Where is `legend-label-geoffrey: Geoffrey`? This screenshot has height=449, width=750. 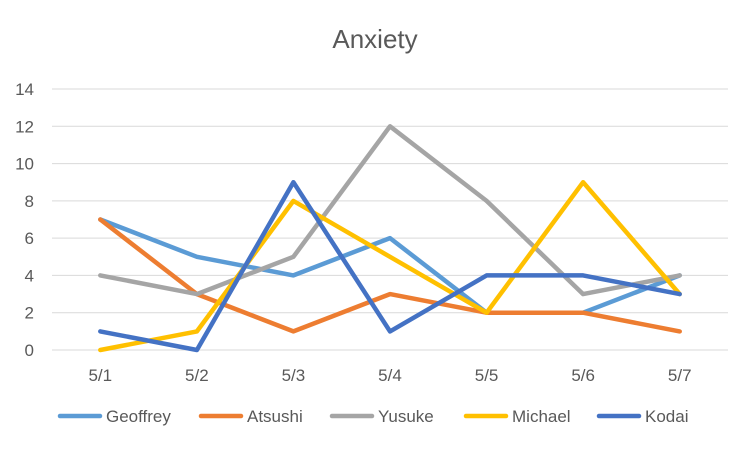 legend-label-geoffrey: Geoffrey is located at coordinates (138, 416).